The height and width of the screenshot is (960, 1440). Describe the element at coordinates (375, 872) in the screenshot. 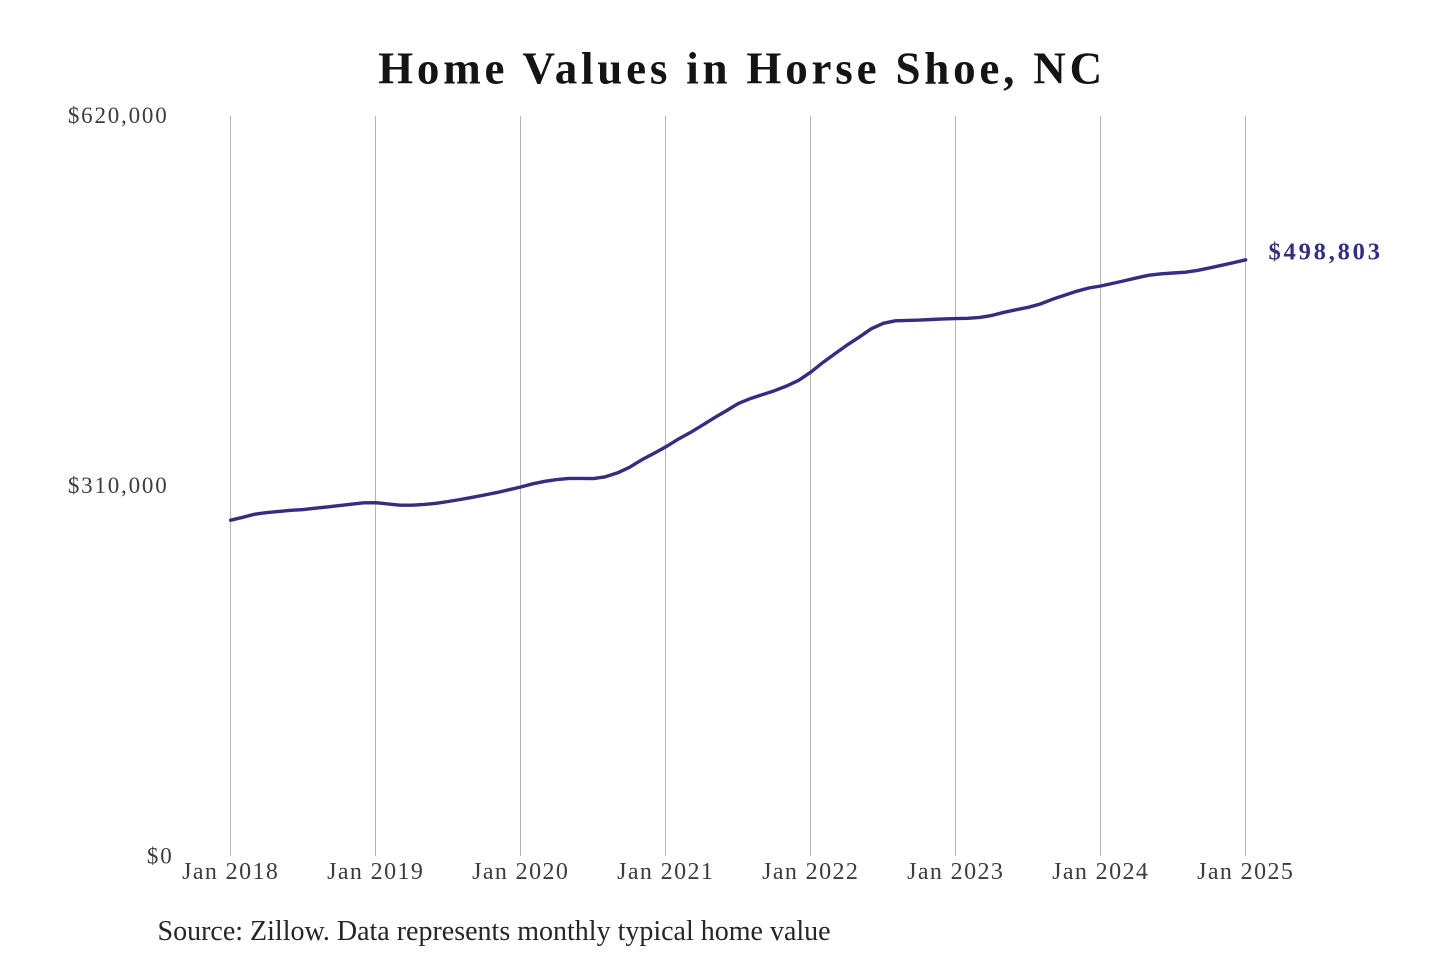

I see `svg-text: Jan 2019` at that location.